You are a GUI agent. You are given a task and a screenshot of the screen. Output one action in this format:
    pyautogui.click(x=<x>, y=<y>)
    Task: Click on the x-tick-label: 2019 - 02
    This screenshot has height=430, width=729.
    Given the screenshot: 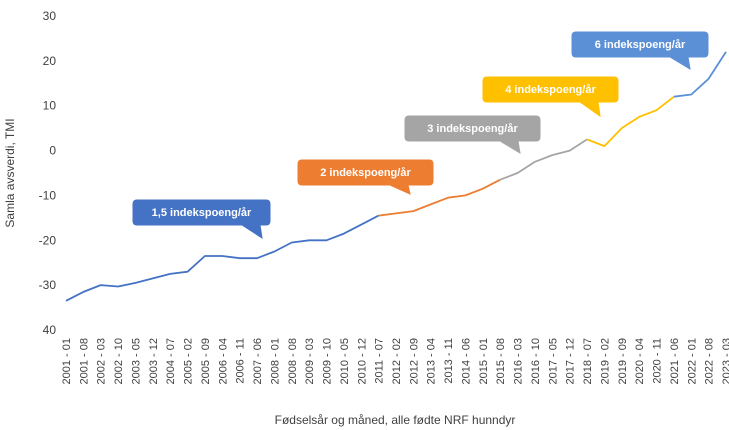 What is the action you would take?
    pyautogui.click(x=605, y=361)
    